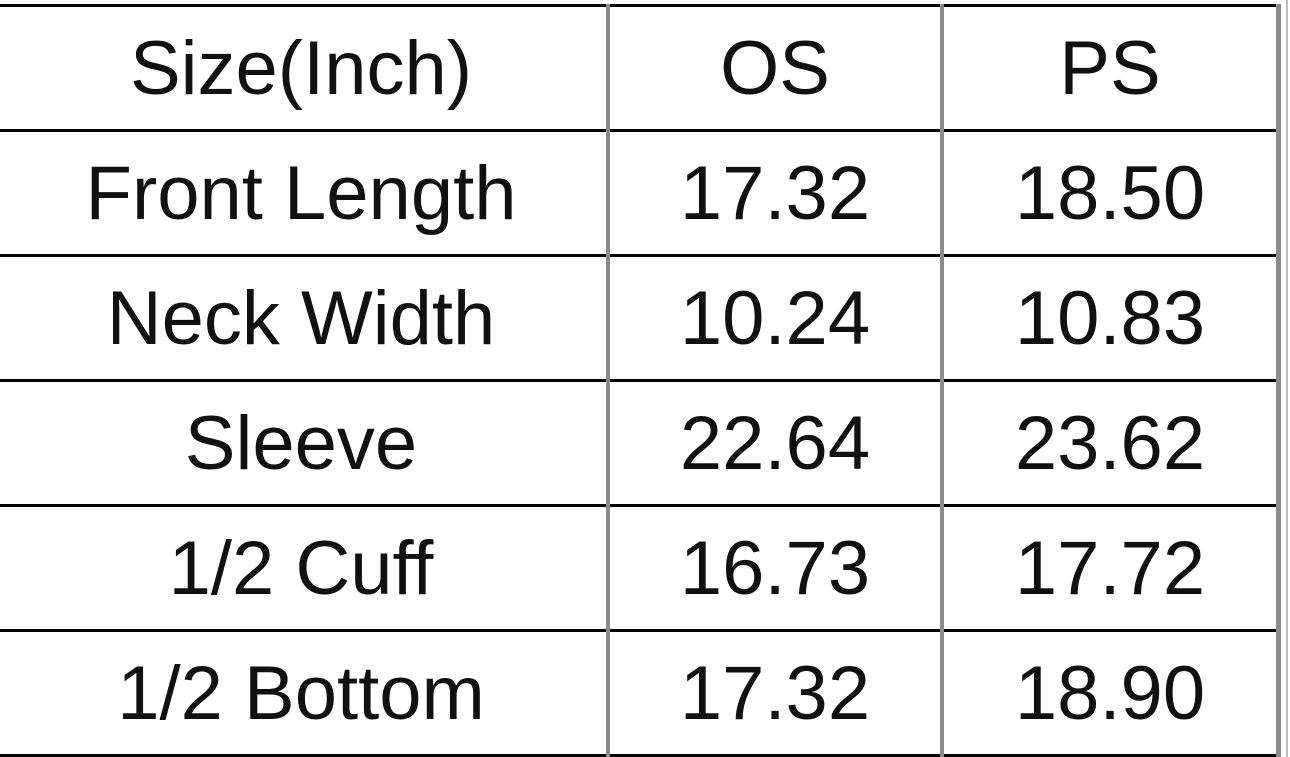  I want to click on row-label: Front Length, so click(305, 193).